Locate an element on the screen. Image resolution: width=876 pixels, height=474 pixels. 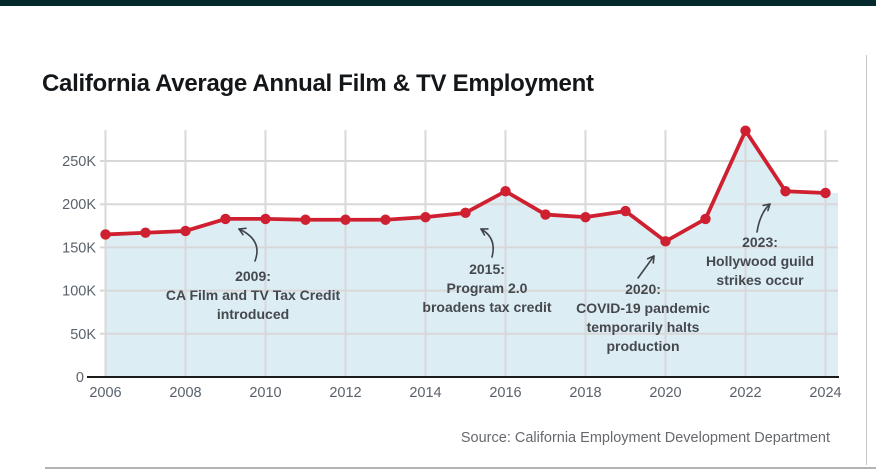
data-point-2011 is located at coordinates (305, 219).